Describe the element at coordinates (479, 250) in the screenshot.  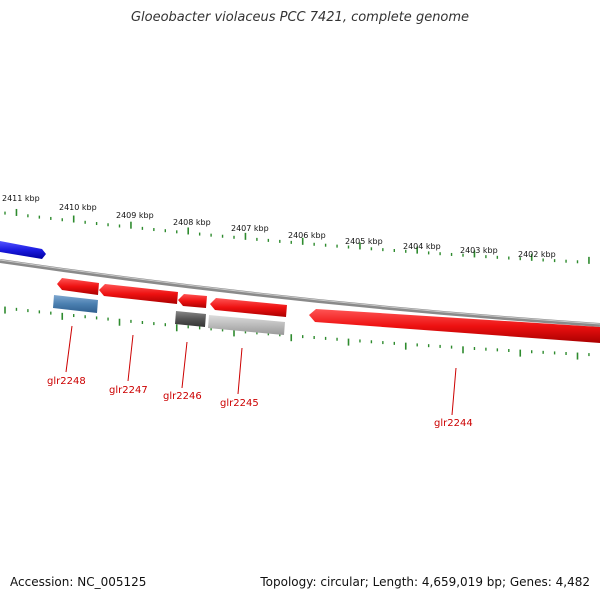
I see `kbp-label: 2403 kbp` at that location.